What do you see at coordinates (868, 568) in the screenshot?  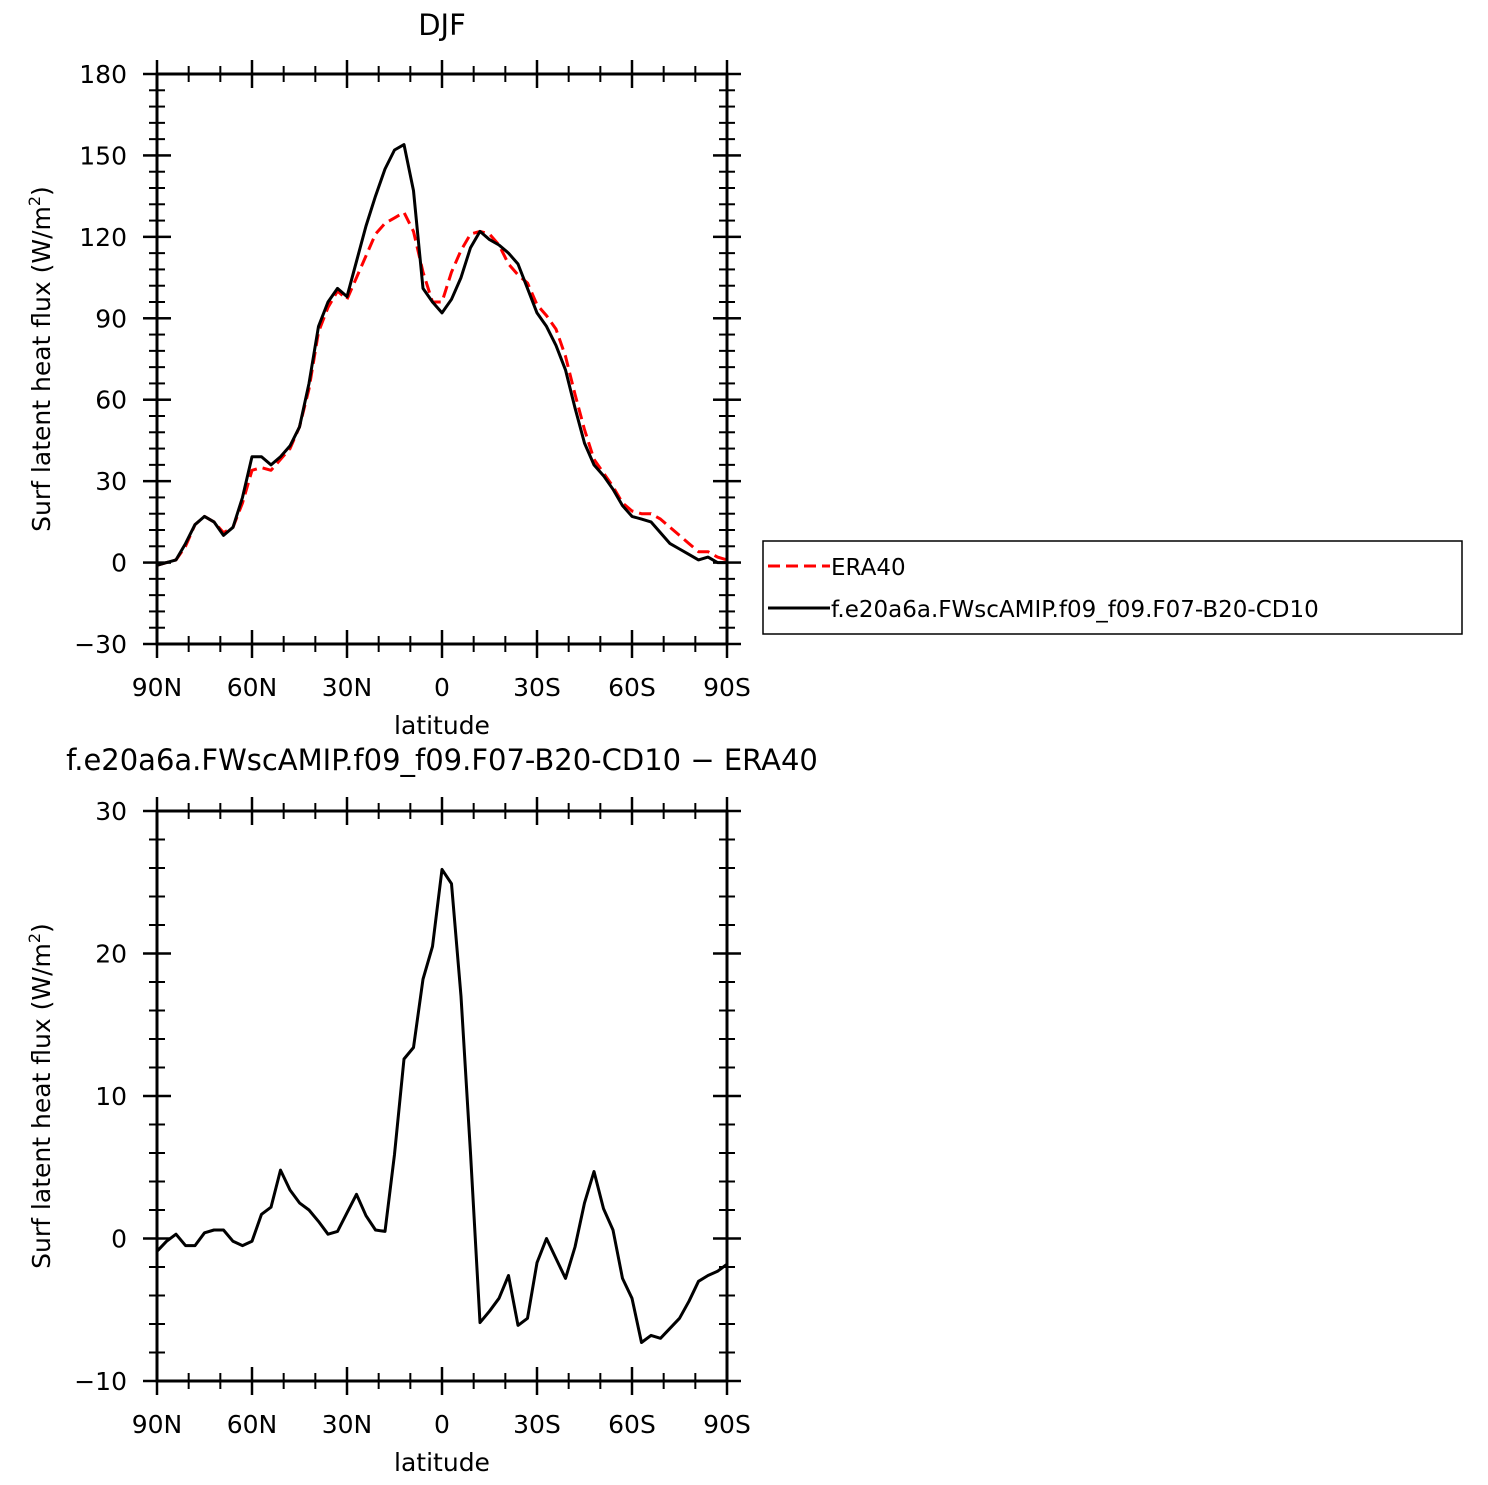 I see `legend-label-era40: ERA40` at bounding box center [868, 568].